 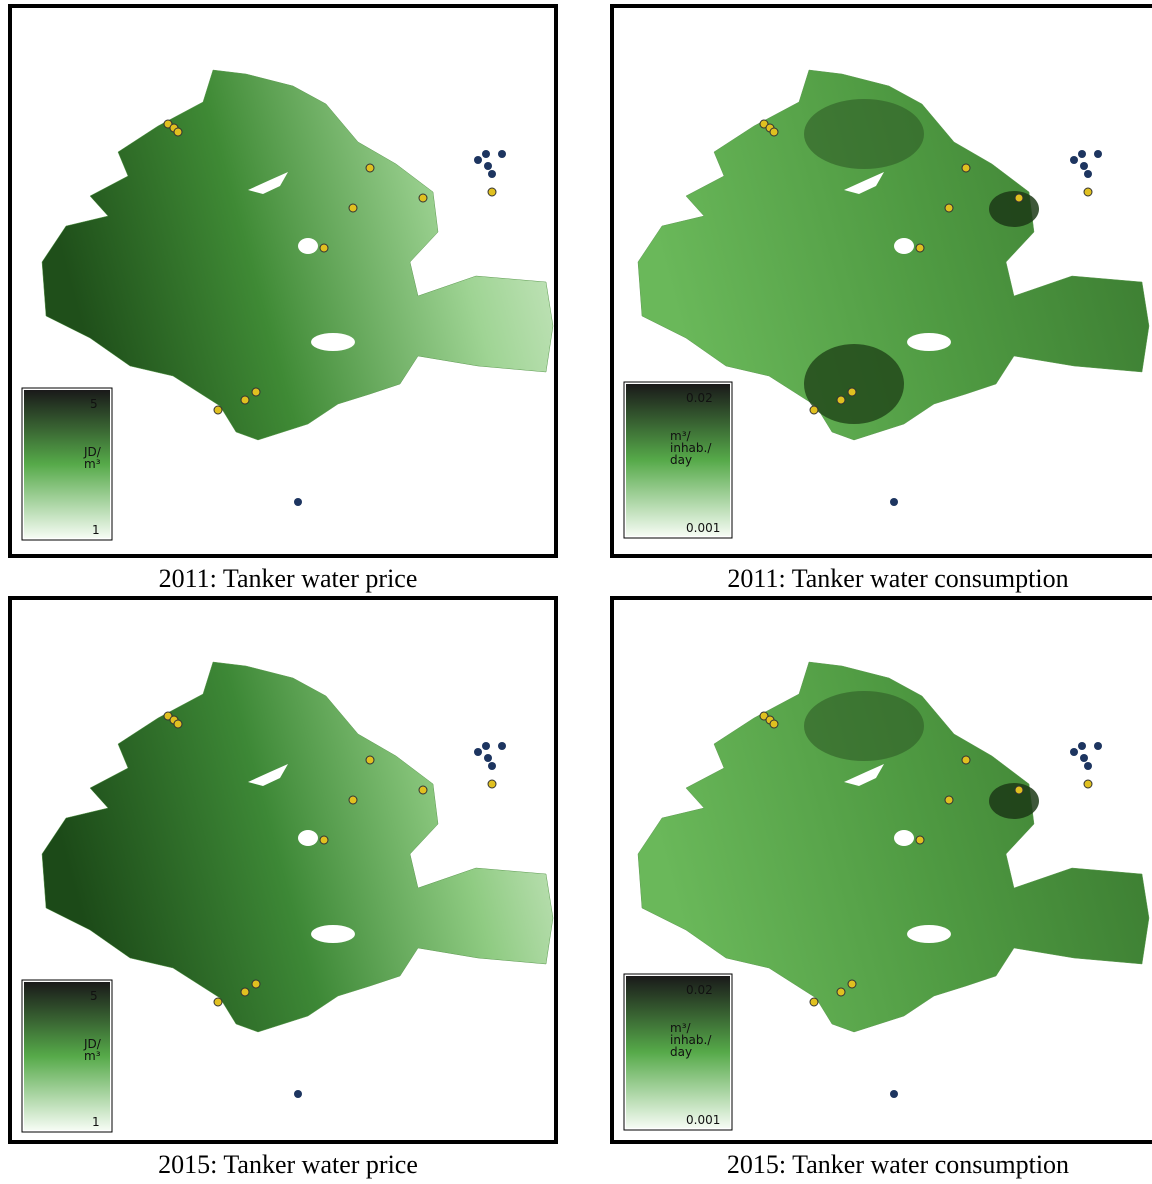 I want to click on caption: 2011: Tanker water consumption, so click(x=898, y=578).